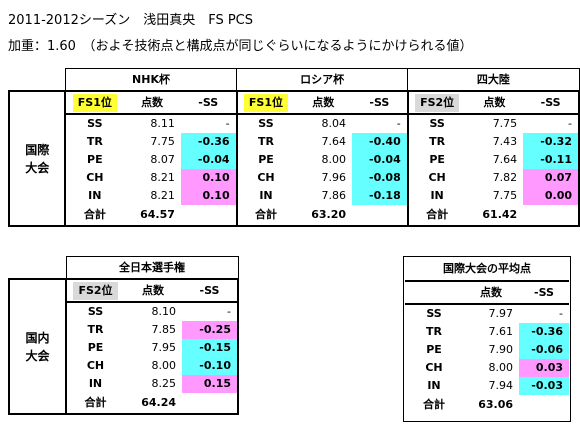 Image resolution: width=580 pixels, height=430 pixels. I want to click on component-score: 7.85, so click(164, 329).